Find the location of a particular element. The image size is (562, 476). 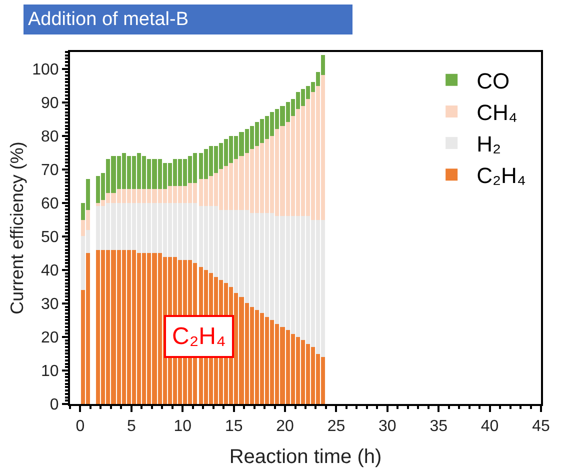

y-tick-label: 100 is located at coordinates (45, 69).